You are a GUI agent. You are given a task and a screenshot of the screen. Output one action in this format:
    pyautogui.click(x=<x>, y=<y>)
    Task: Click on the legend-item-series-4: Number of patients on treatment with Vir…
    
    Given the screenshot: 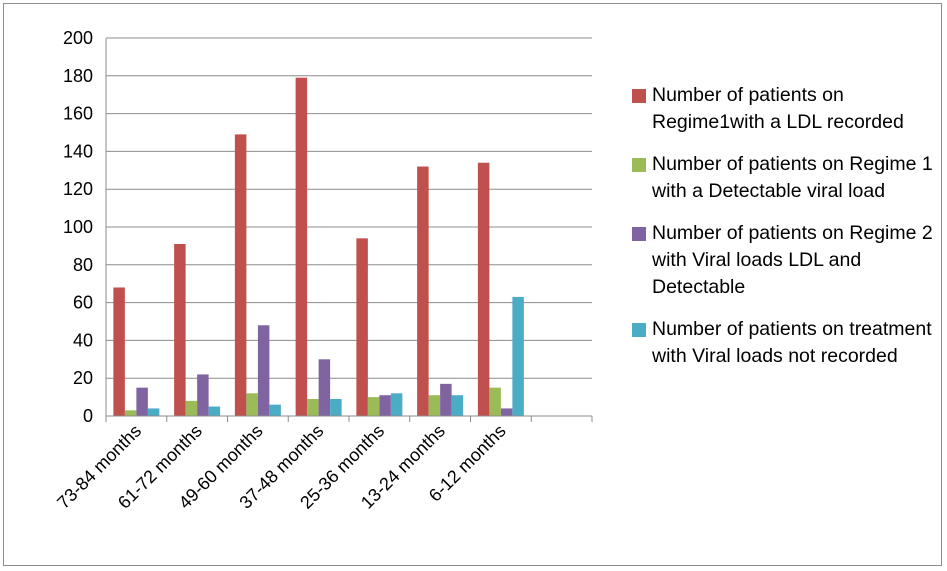 What is the action you would take?
    pyautogui.click(x=784, y=343)
    